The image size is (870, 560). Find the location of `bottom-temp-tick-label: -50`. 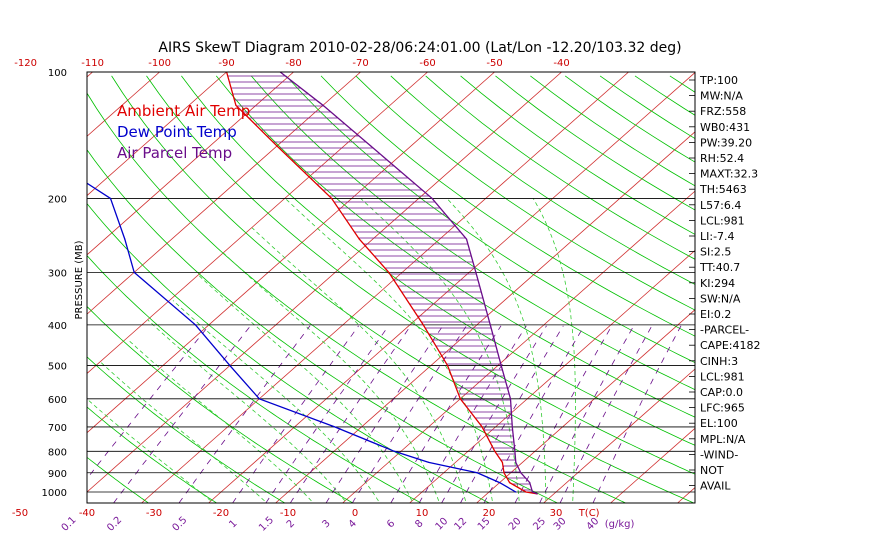

bottom-temp-tick-label: -50 is located at coordinates (20, 513).